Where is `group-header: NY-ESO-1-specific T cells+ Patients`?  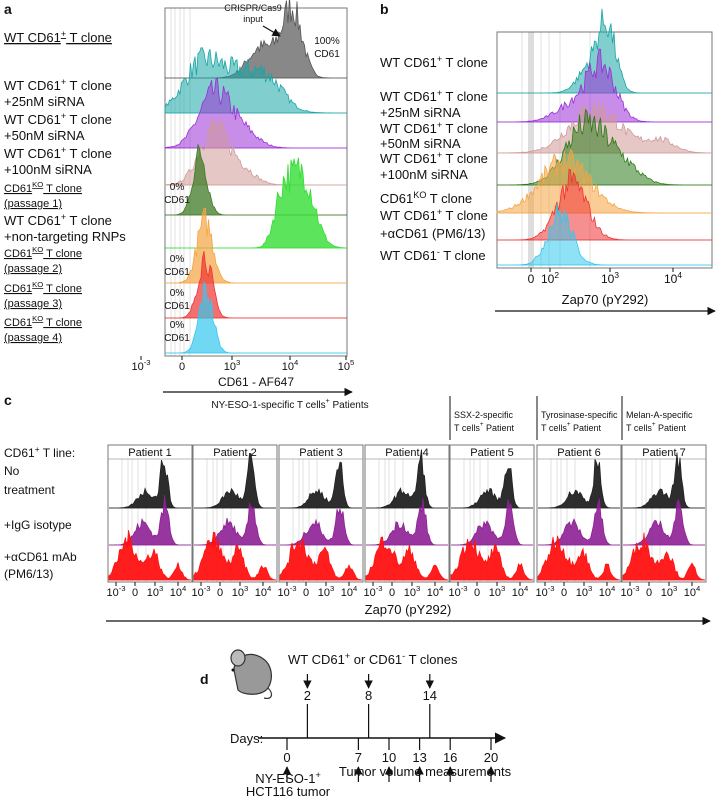
group-header: NY-ESO-1-specific T cells+ Patients is located at coordinates (289, 404).